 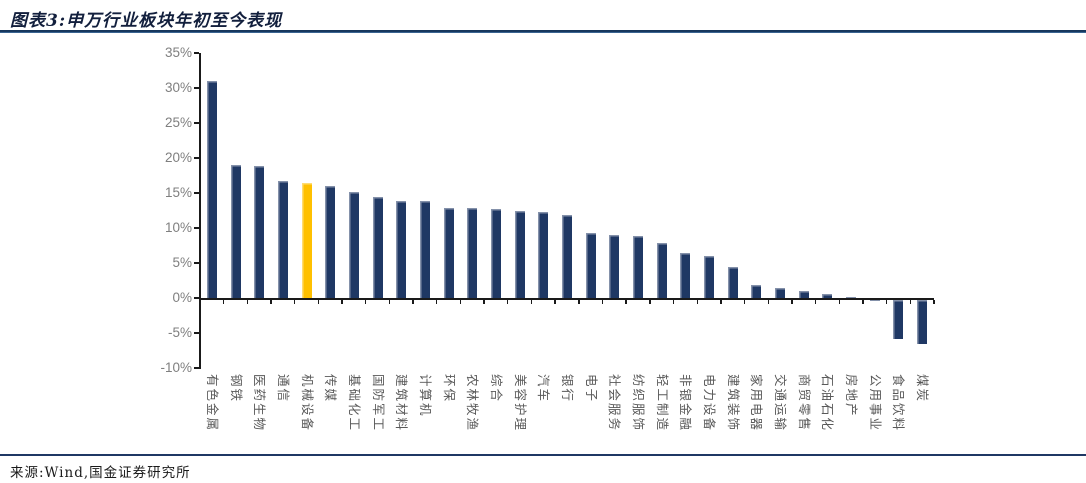 What do you see at coordinates (178, 122) in the screenshot?
I see `y-tick-label: 25%` at bounding box center [178, 122].